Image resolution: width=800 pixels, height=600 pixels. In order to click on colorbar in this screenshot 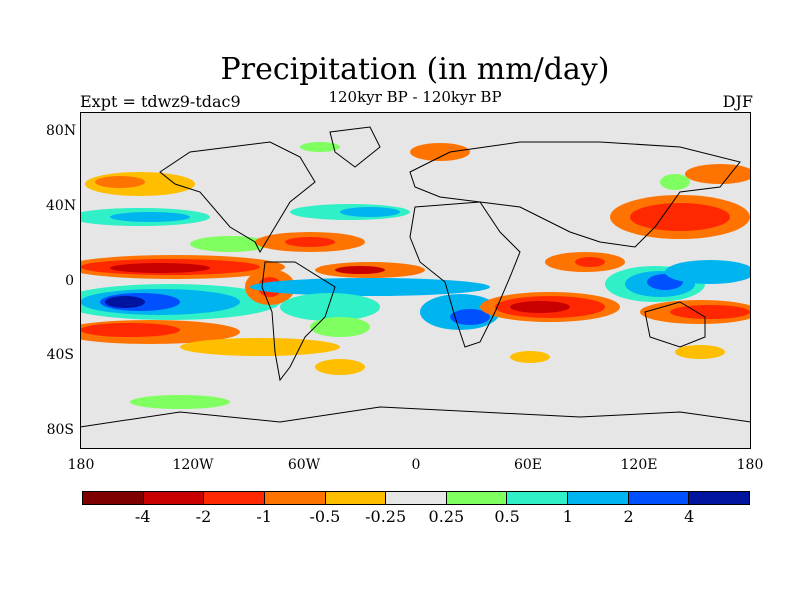, I will do `click(416, 498)`.